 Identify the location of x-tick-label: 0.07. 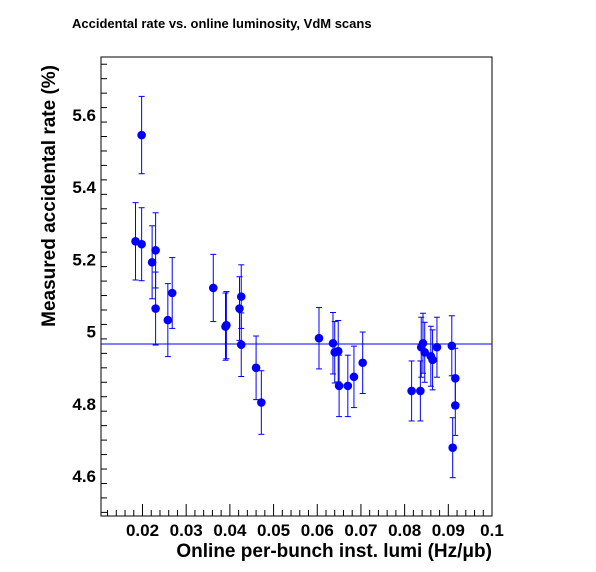
(360, 530).